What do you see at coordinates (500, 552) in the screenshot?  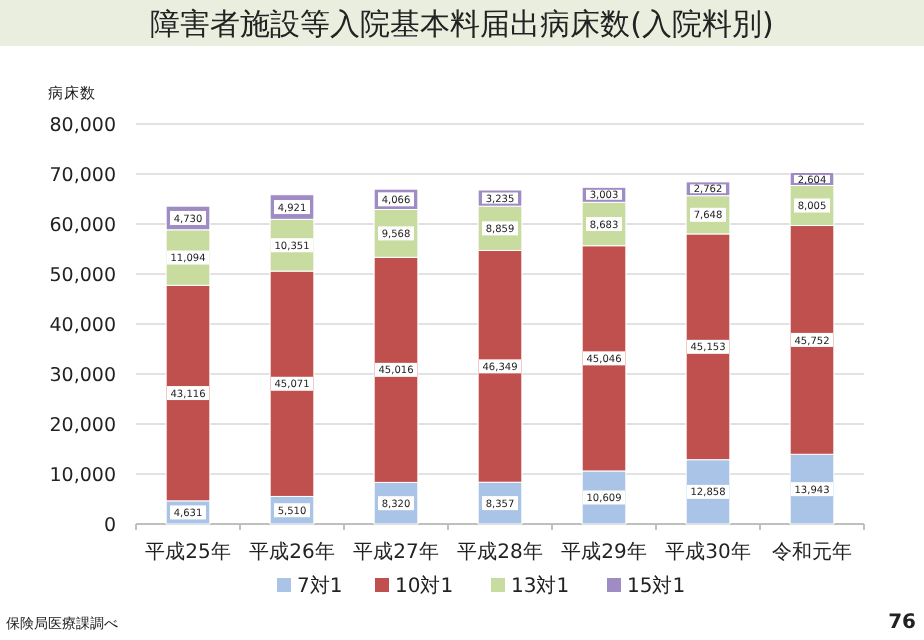 I see `x-tick-label: 平成28年` at bounding box center [500, 552].